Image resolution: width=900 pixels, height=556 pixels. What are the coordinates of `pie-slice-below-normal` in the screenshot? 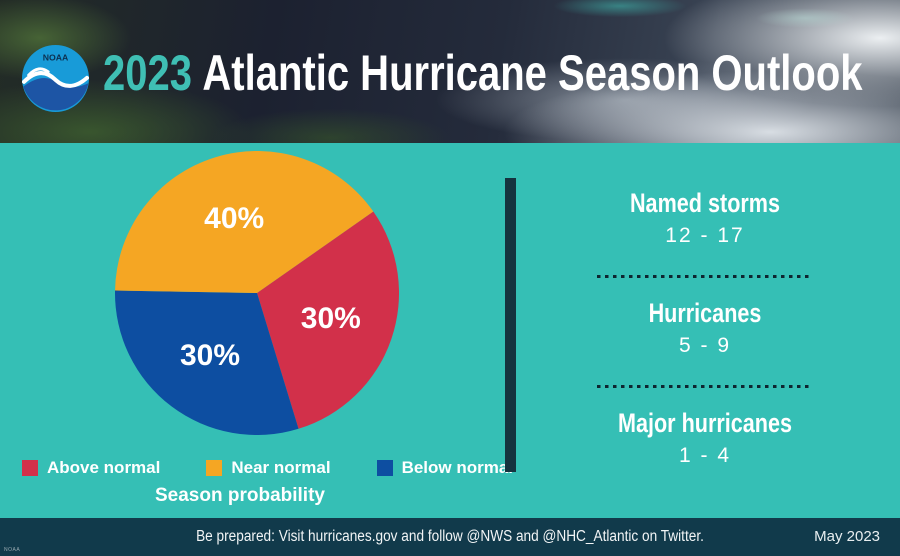 It's located at (206, 363).